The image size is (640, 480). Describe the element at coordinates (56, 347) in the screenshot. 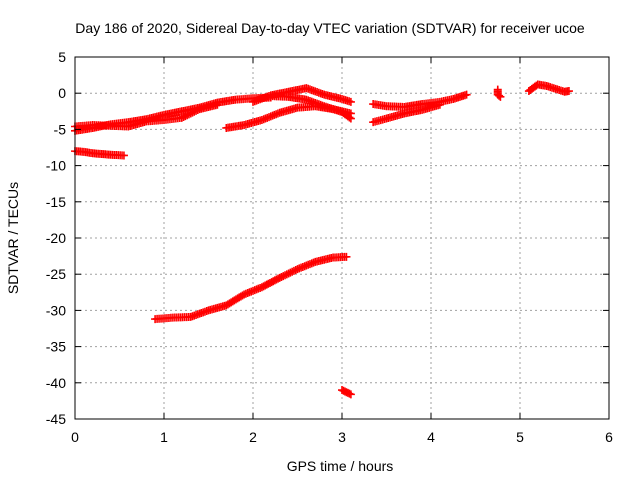

I see `y-tick-label: -35` at that location.